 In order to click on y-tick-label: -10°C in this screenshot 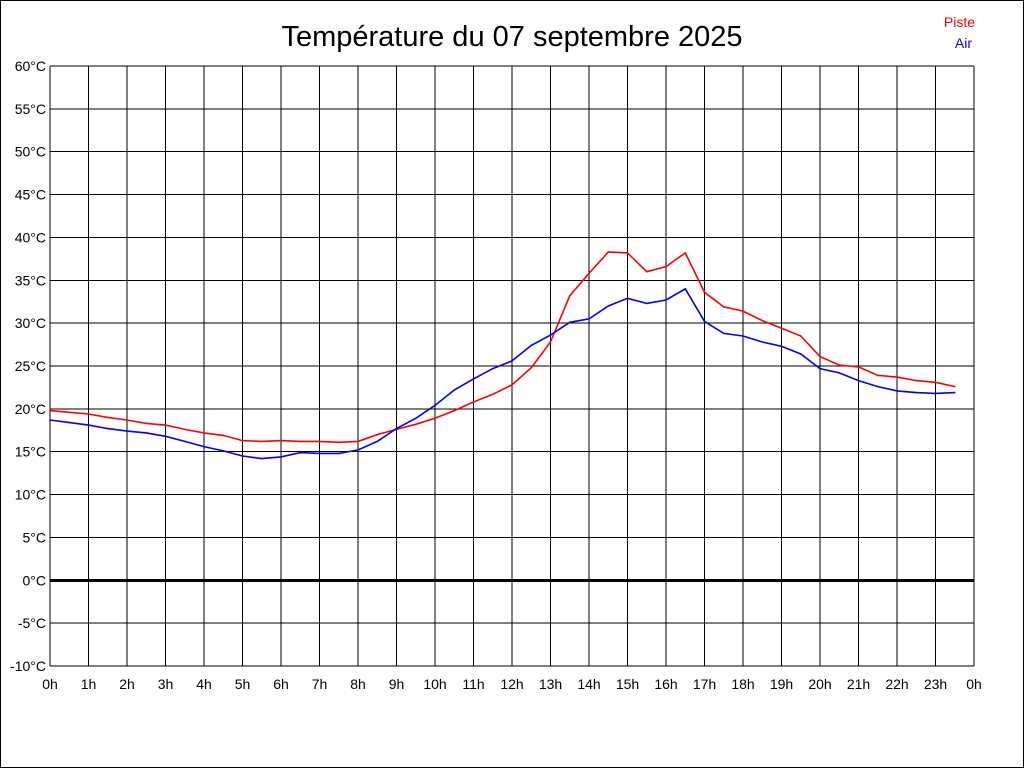, I will do `click(28, 666)`.